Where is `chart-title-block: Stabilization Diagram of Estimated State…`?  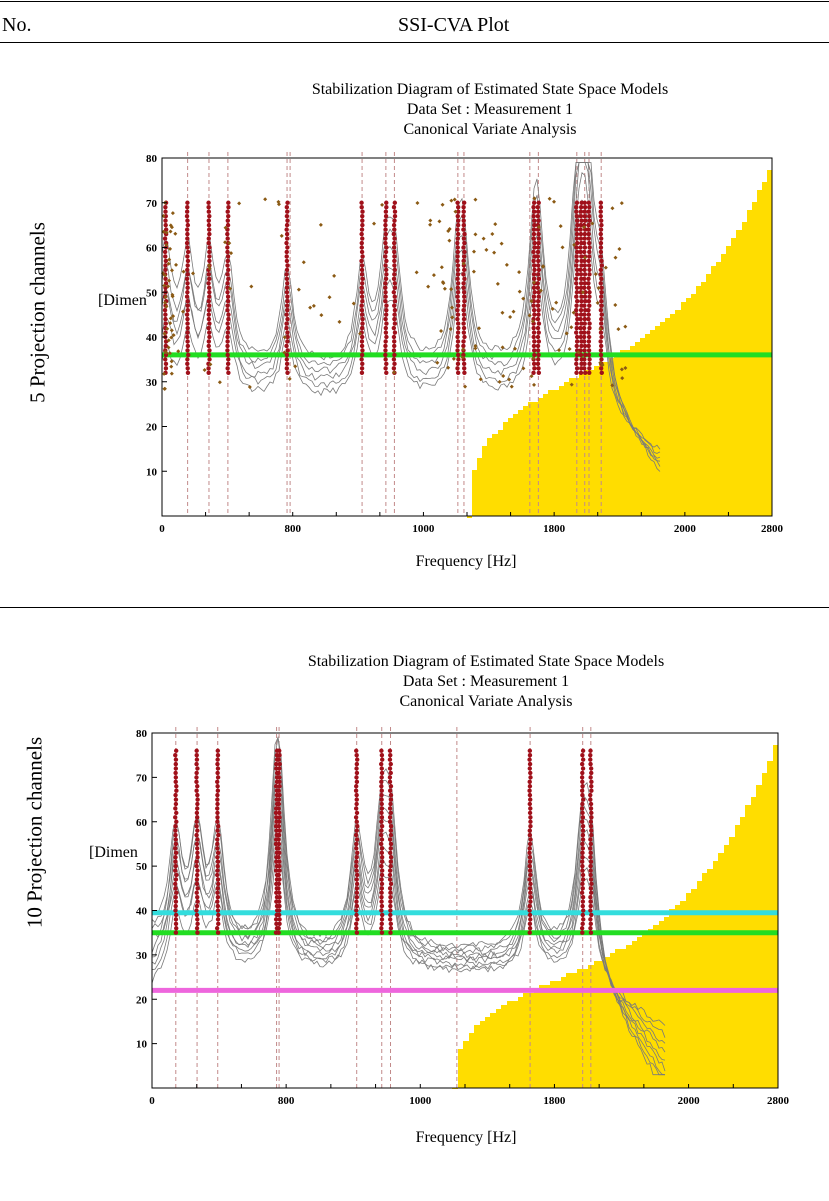
chart-title-block: Stabilization Diagram of Estimated State… is located at coordinates (486, 681).